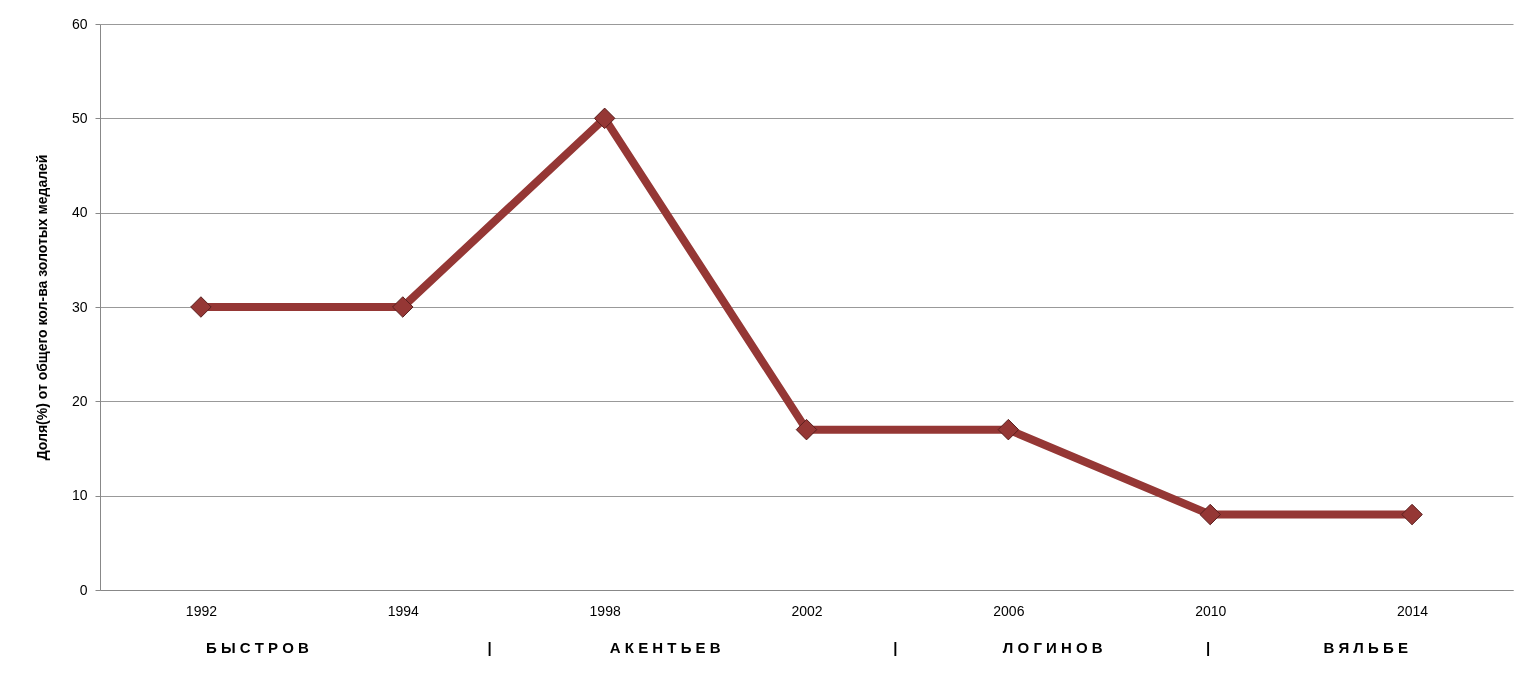  Describe the element at coordinates (807, 610) in the screenshot. I see `x-tick-label: 2002` at that location.